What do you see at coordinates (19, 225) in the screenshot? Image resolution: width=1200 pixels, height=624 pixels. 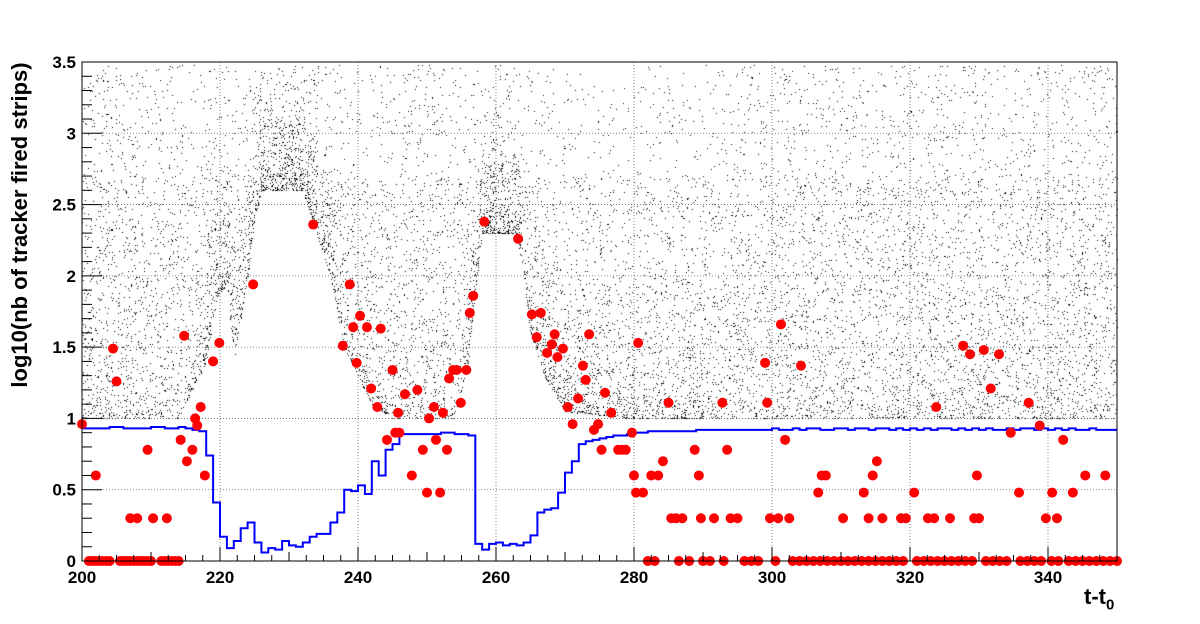 I see `y-axis-label: log10(nb of tracker fired strips)` at bounding box center [19, 225].